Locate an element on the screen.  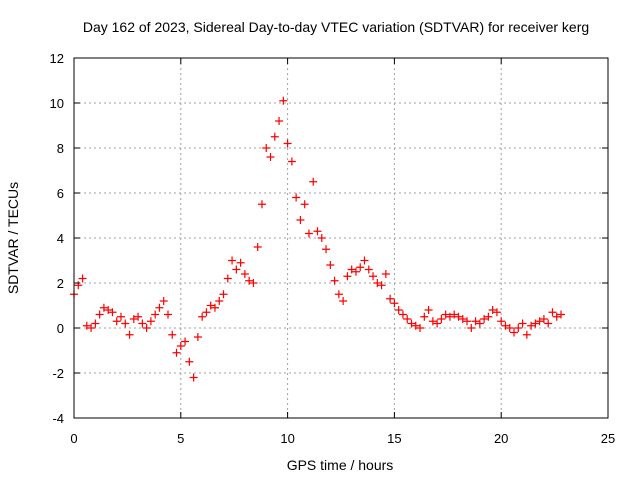
y-tick-label: -4 is located at coordinates (58, 418).